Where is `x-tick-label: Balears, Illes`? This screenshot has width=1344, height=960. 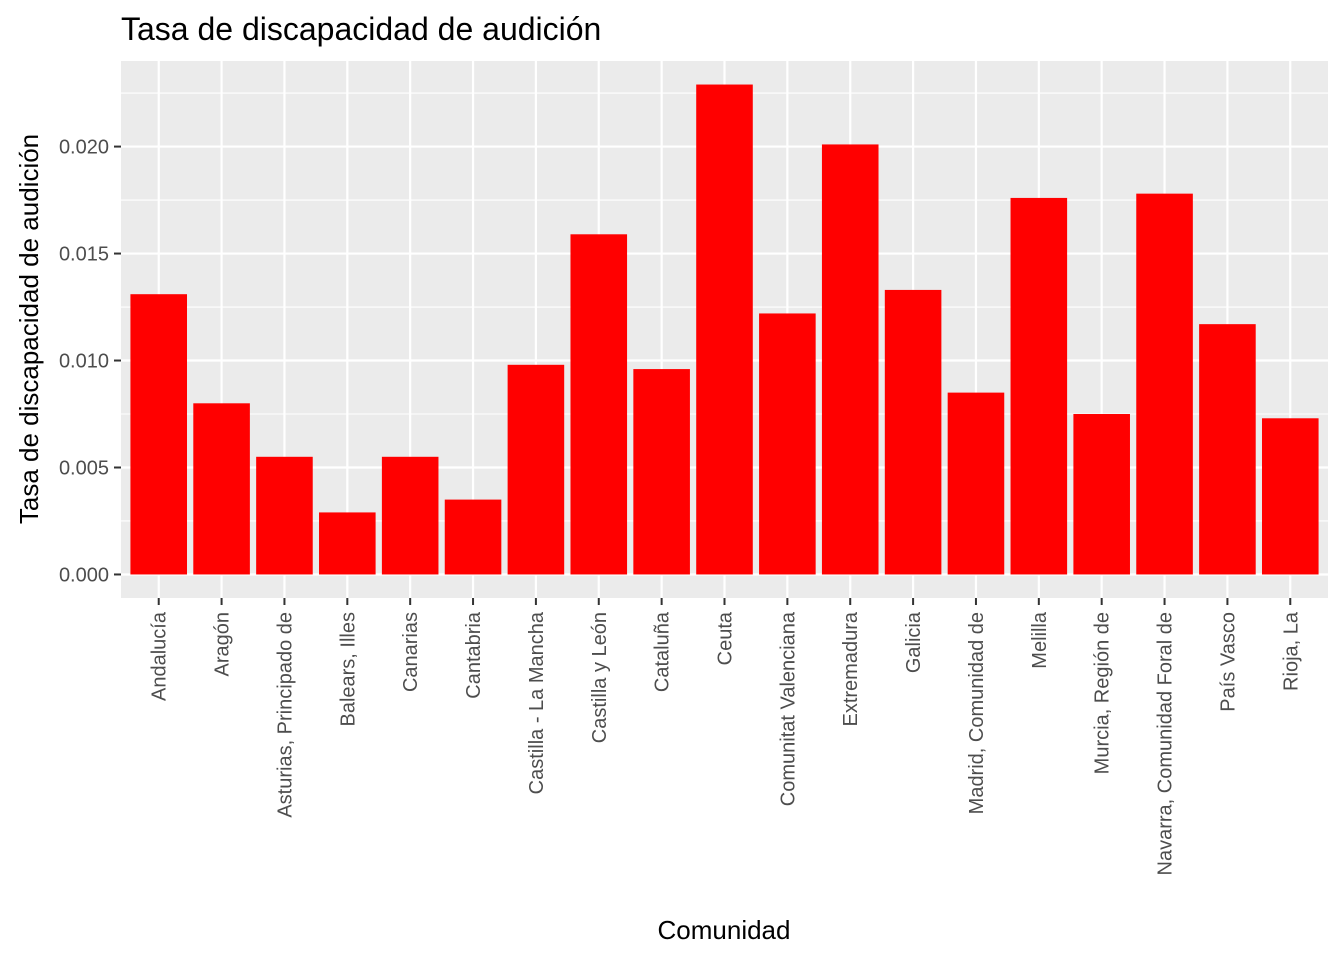 x-tick-label: Balears, Illes is located at coordinates (348, 669).